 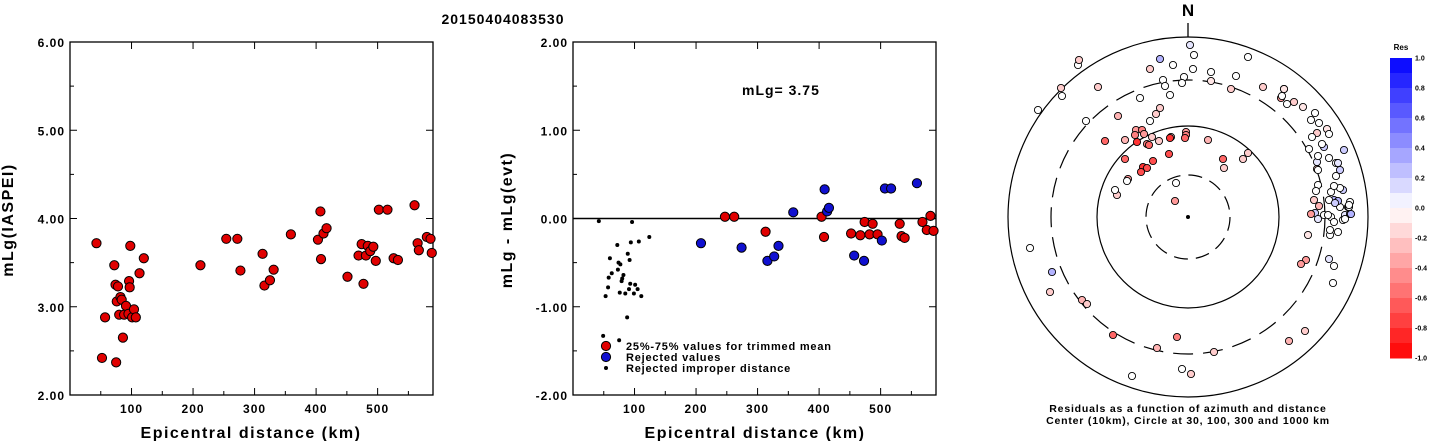 I want to click on legend-label-rejected: Rejected values, so click(x=673, y=358).